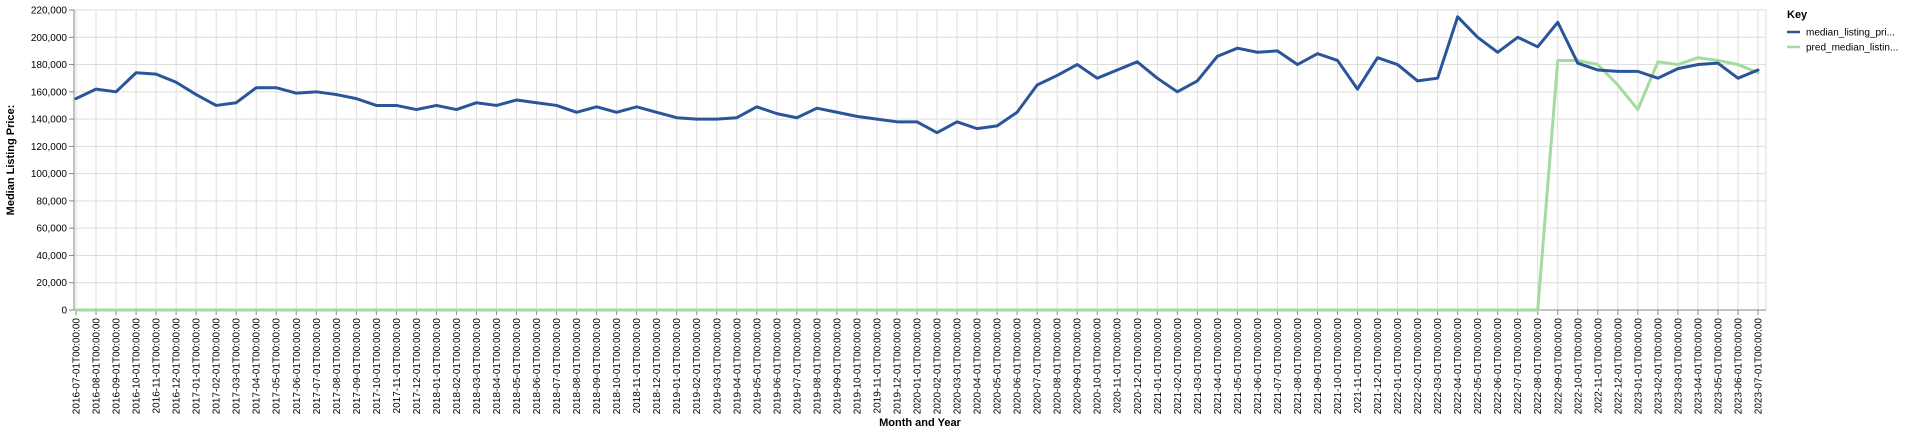 This screenshot has width=1920, height=434. Describe the element at coordinates (49, 120) in the screenshot. I see `y-tick-label: 140,000` at that location.